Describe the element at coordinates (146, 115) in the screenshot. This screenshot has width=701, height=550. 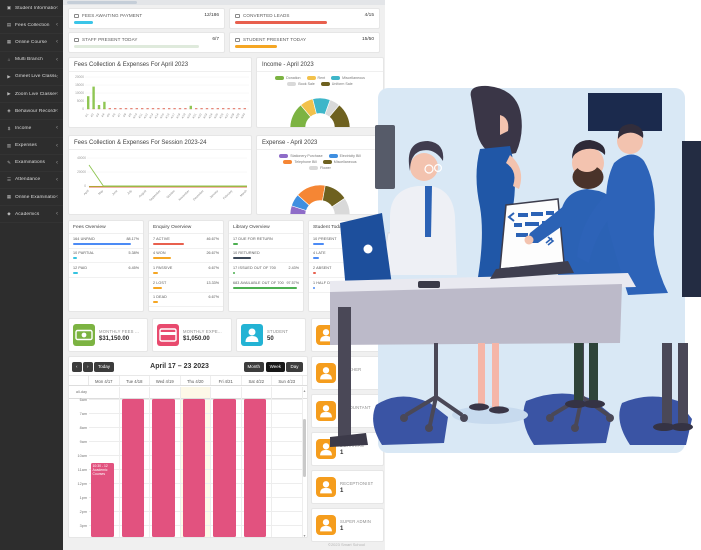
I see `svg-text: 4/12` at that location.